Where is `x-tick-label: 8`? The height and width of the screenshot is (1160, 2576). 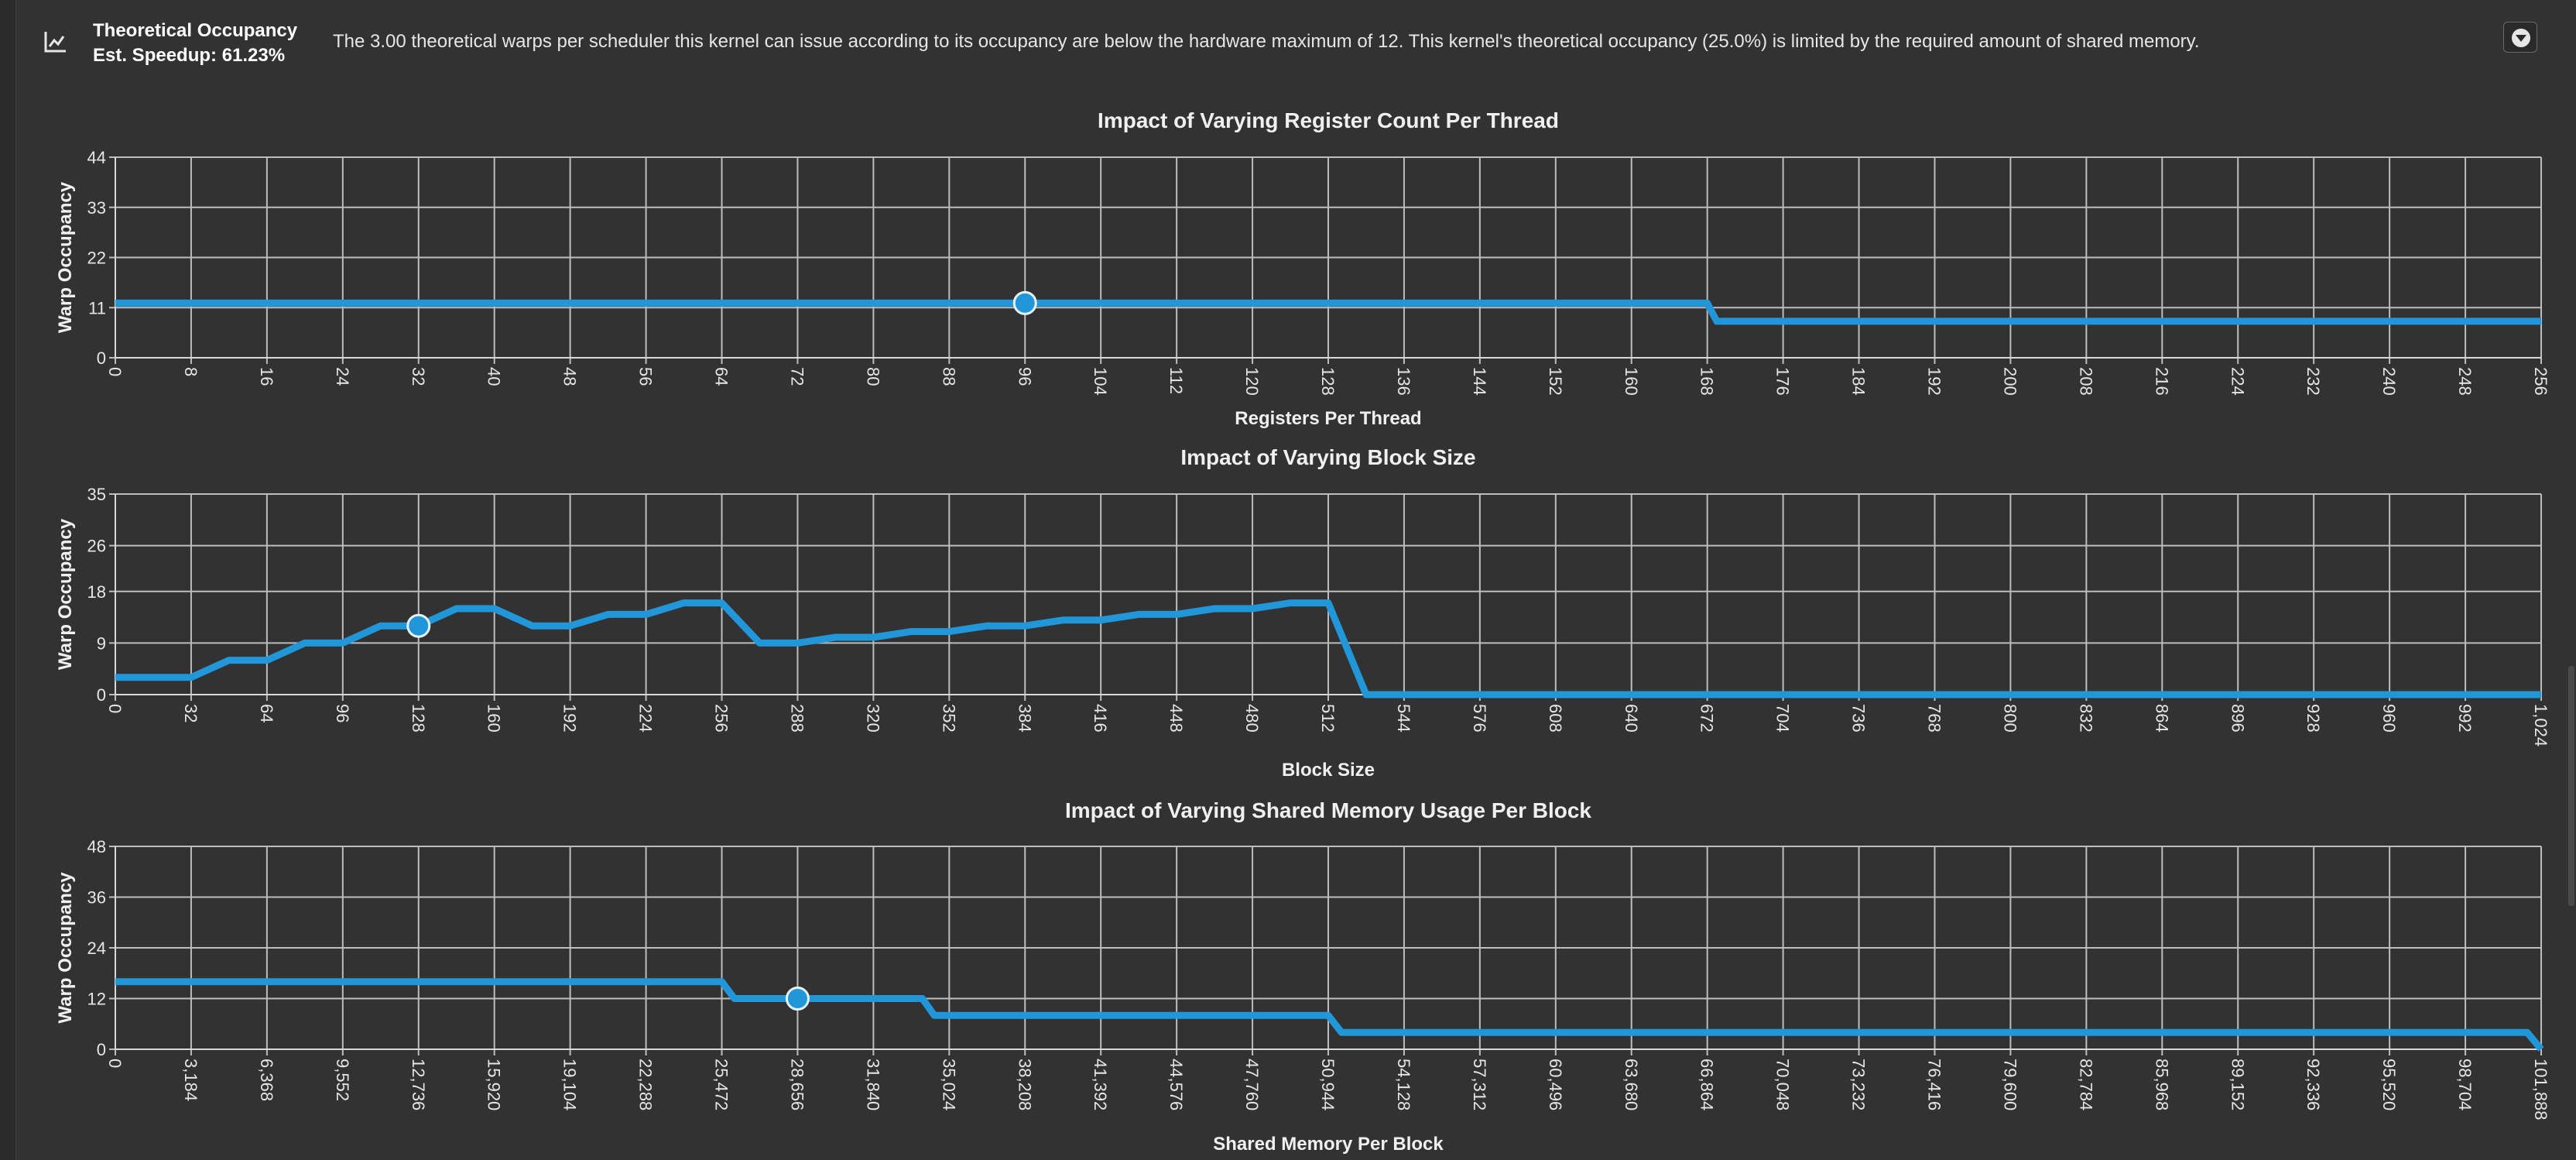
x-tick-label: 8 is located at coordinates (190, 371).